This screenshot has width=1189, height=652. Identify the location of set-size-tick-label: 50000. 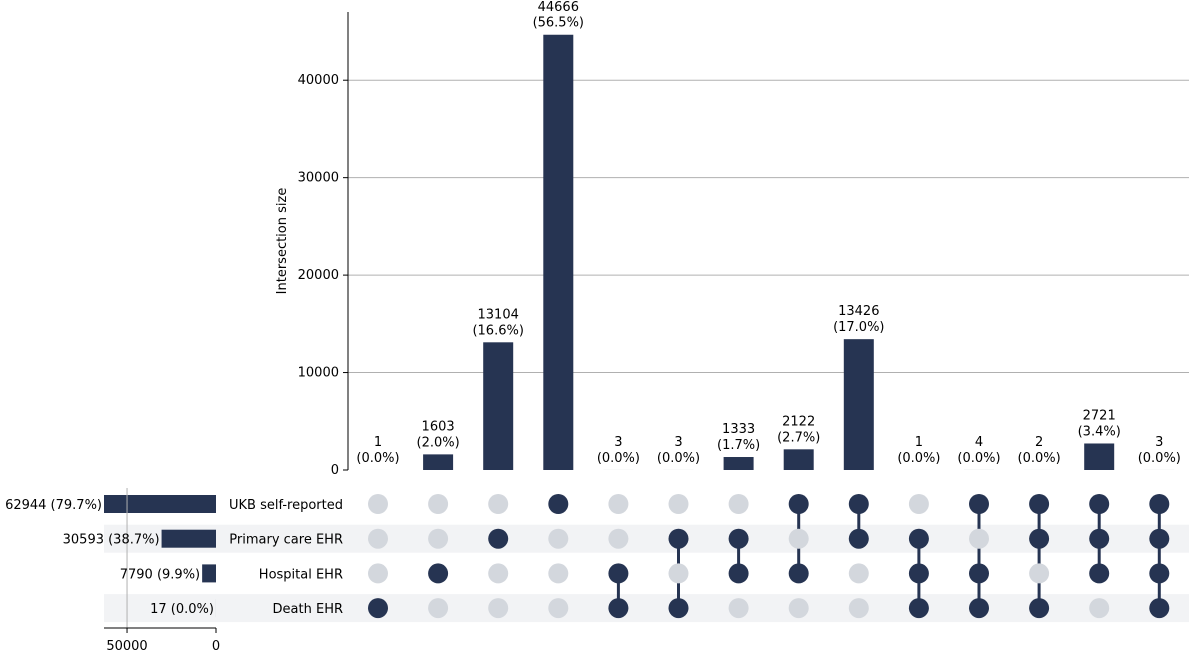
(126, 645).